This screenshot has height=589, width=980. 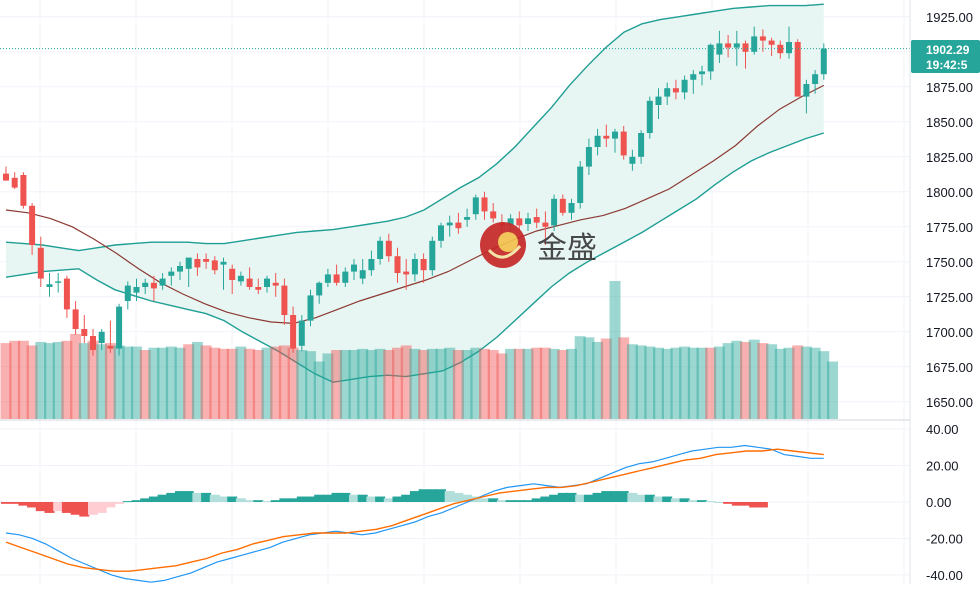 I want to click on last-price-tag: 1902.29 19:42:5, so click(x=945, y=56).